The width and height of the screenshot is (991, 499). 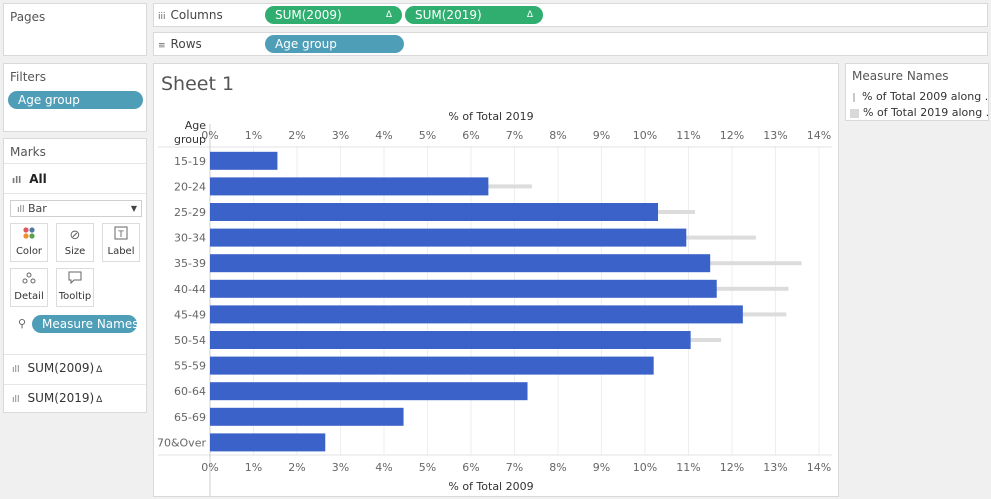 What do you see at coordinates (29, 281) in the screenshot?
I see `detail-icon` at bounding box center [29, 281].